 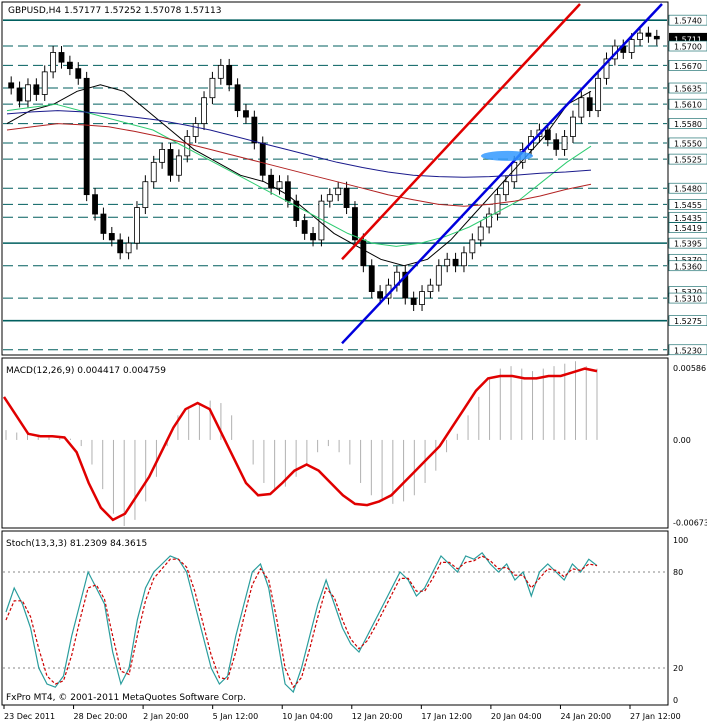 I want to click on time-tick-label: 24 Jan 20:00, so click(x=585, y=716).